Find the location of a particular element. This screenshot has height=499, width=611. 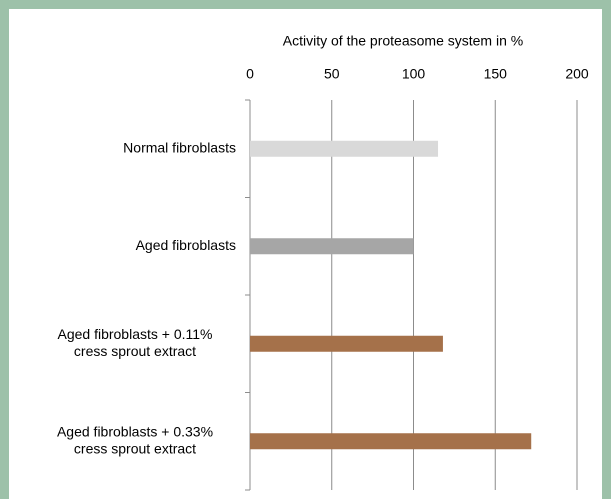

y-tick-label: Aged fibroblasts + 0.33% is located at coordinates (135, 431).